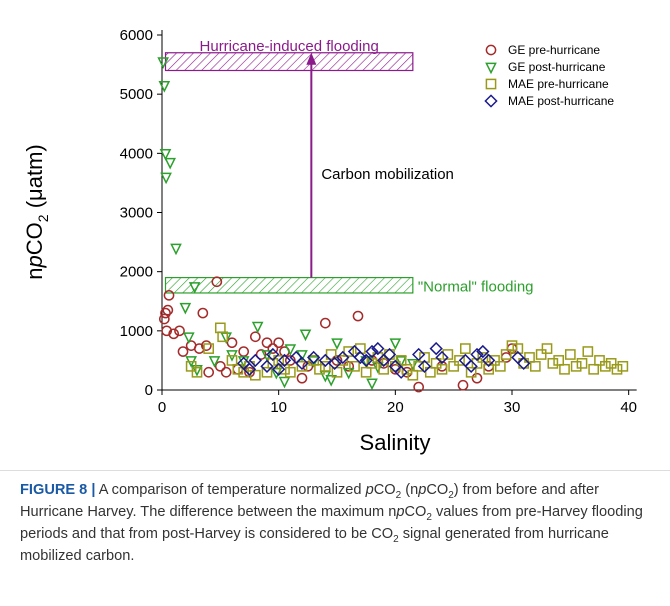  I want to click on text-run: CO, so click(415, 512).